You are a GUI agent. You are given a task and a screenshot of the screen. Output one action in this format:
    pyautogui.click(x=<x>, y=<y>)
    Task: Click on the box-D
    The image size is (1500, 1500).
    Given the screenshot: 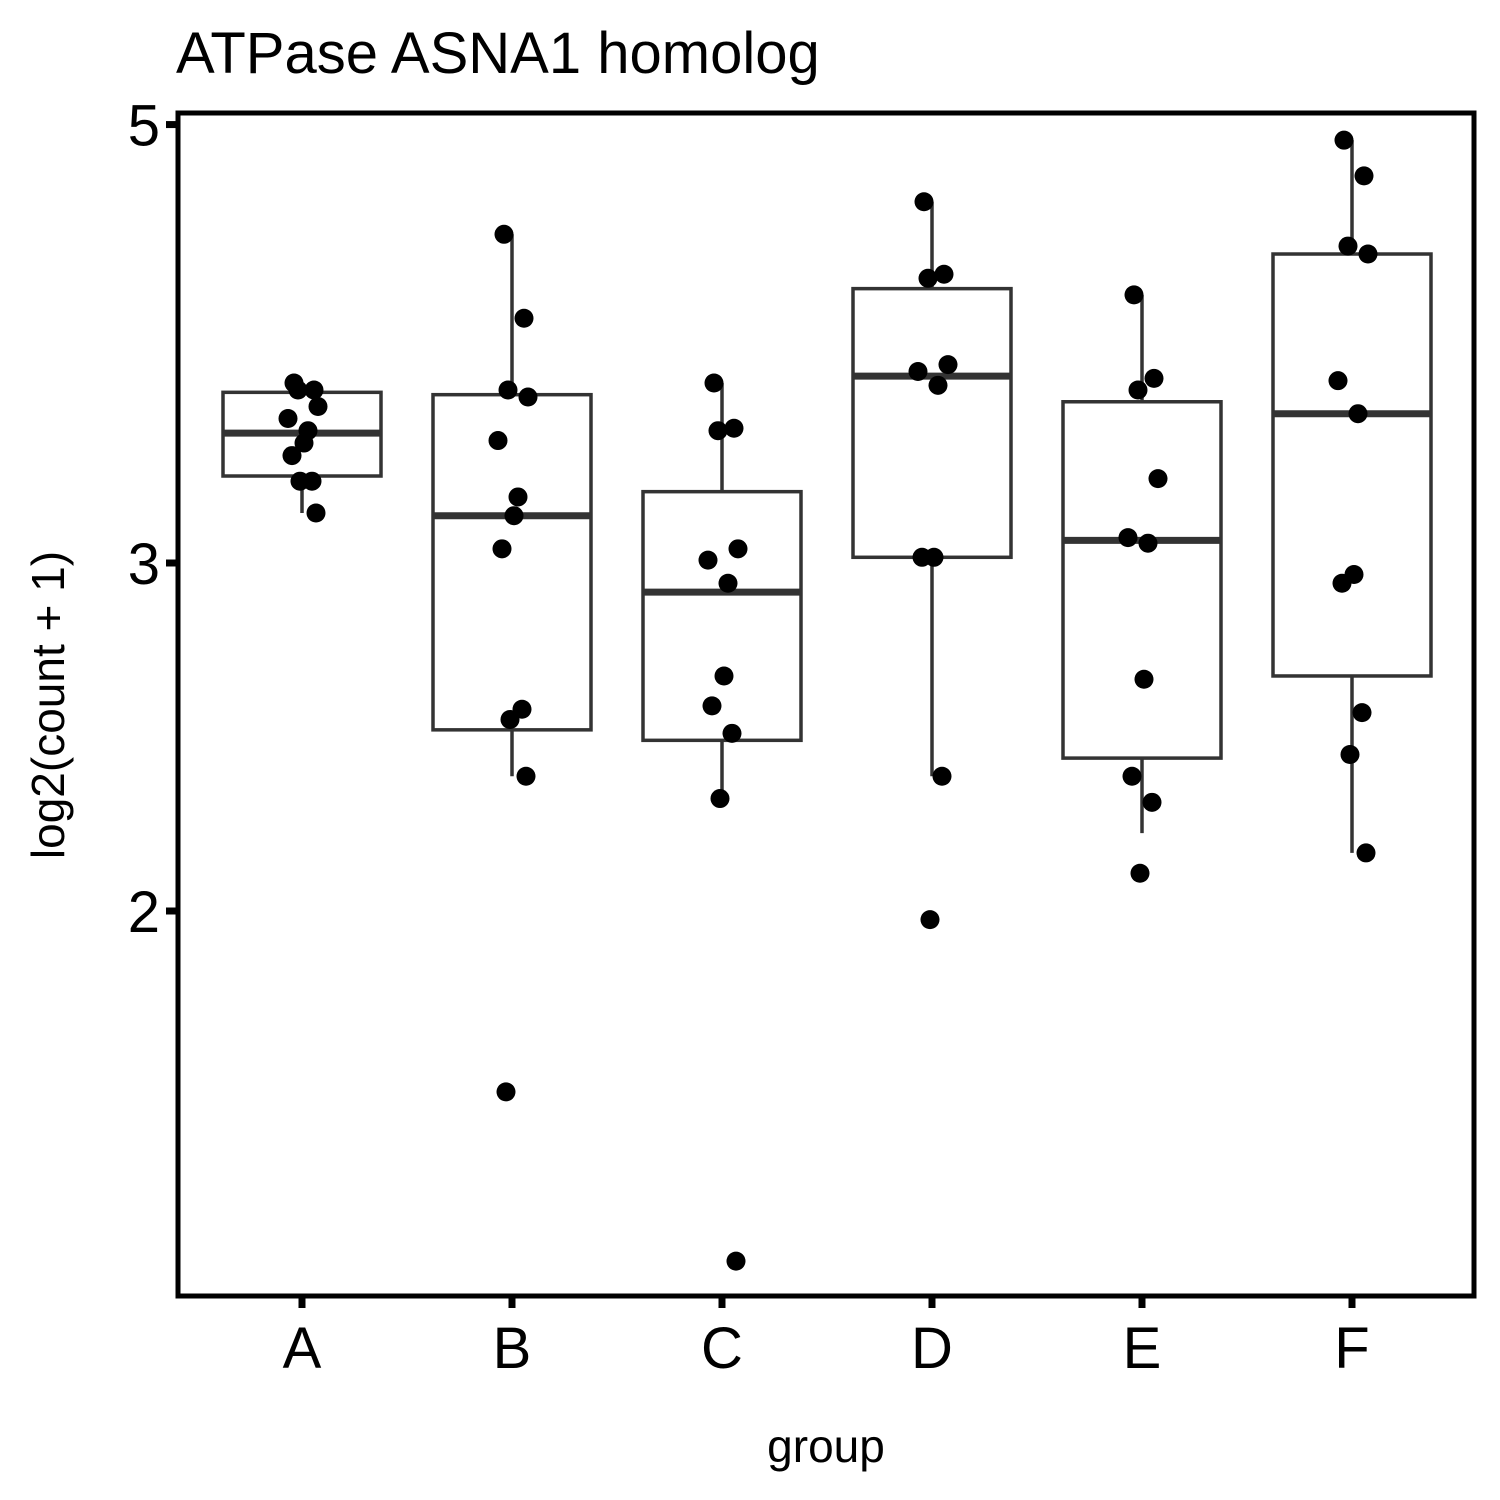 What is the action you would take?
    pyautogui.click(x=932, y=489)
    